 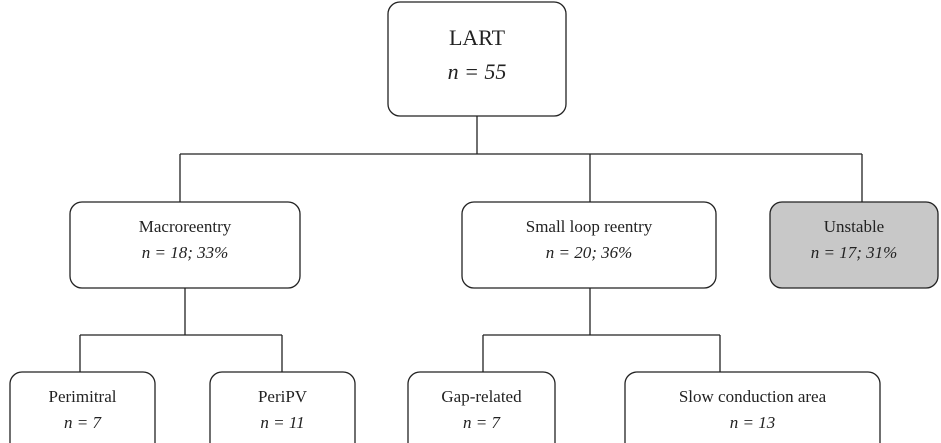 What do you see at coordinates (854, 226) in the screenshot?
I see `node-label: Unstable` at bounding box center [854, 226].